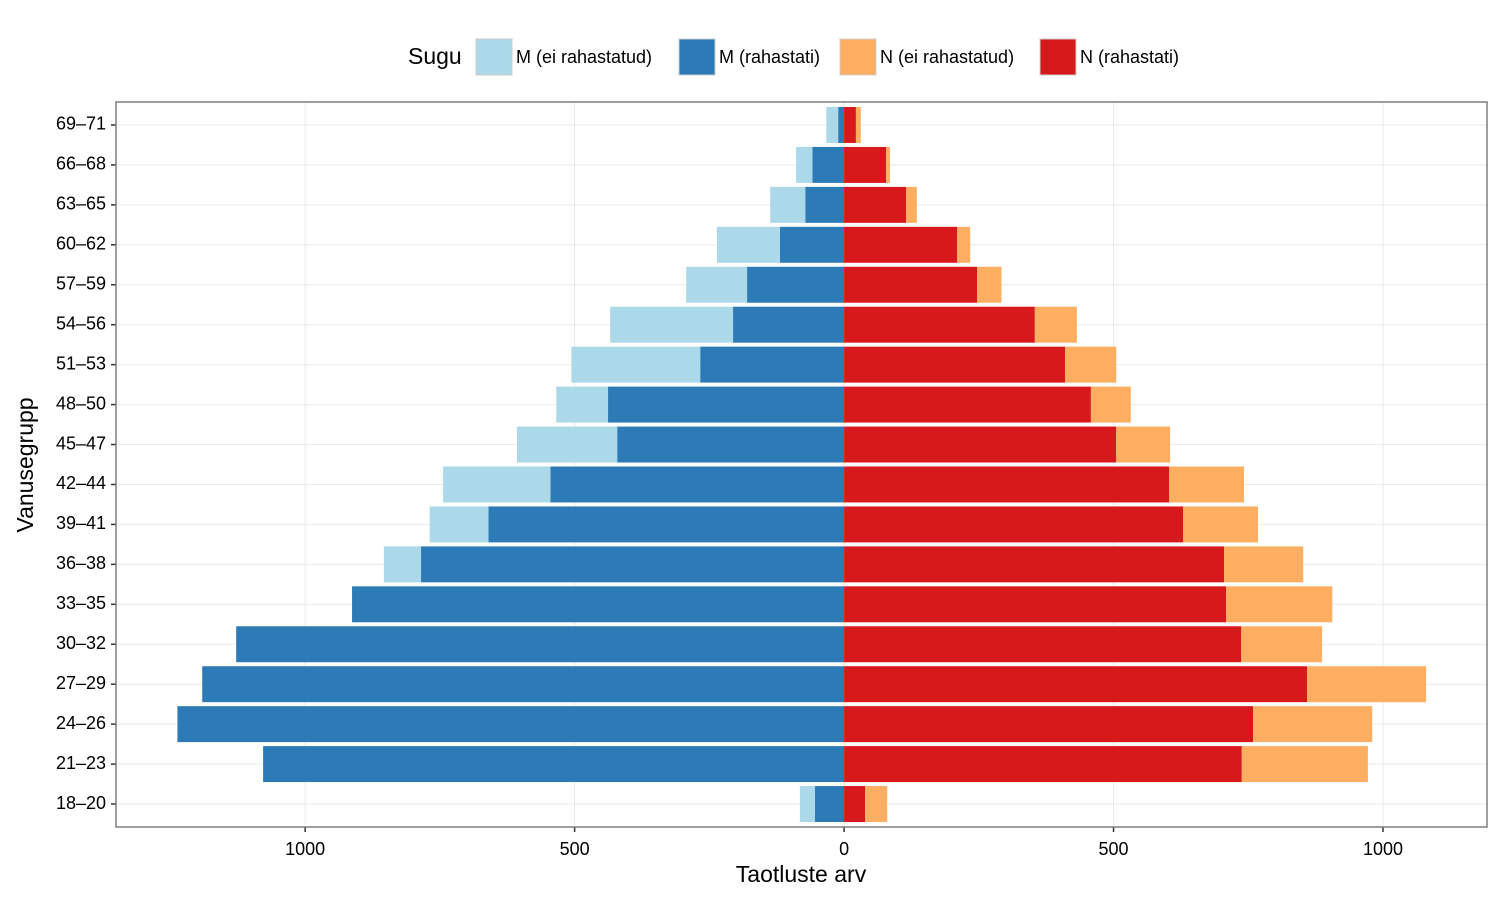  What do you see at coordinates (81, 403) in the screenshot?
I see `y-tick-label: 48–50` at bounding box center [81, 403].